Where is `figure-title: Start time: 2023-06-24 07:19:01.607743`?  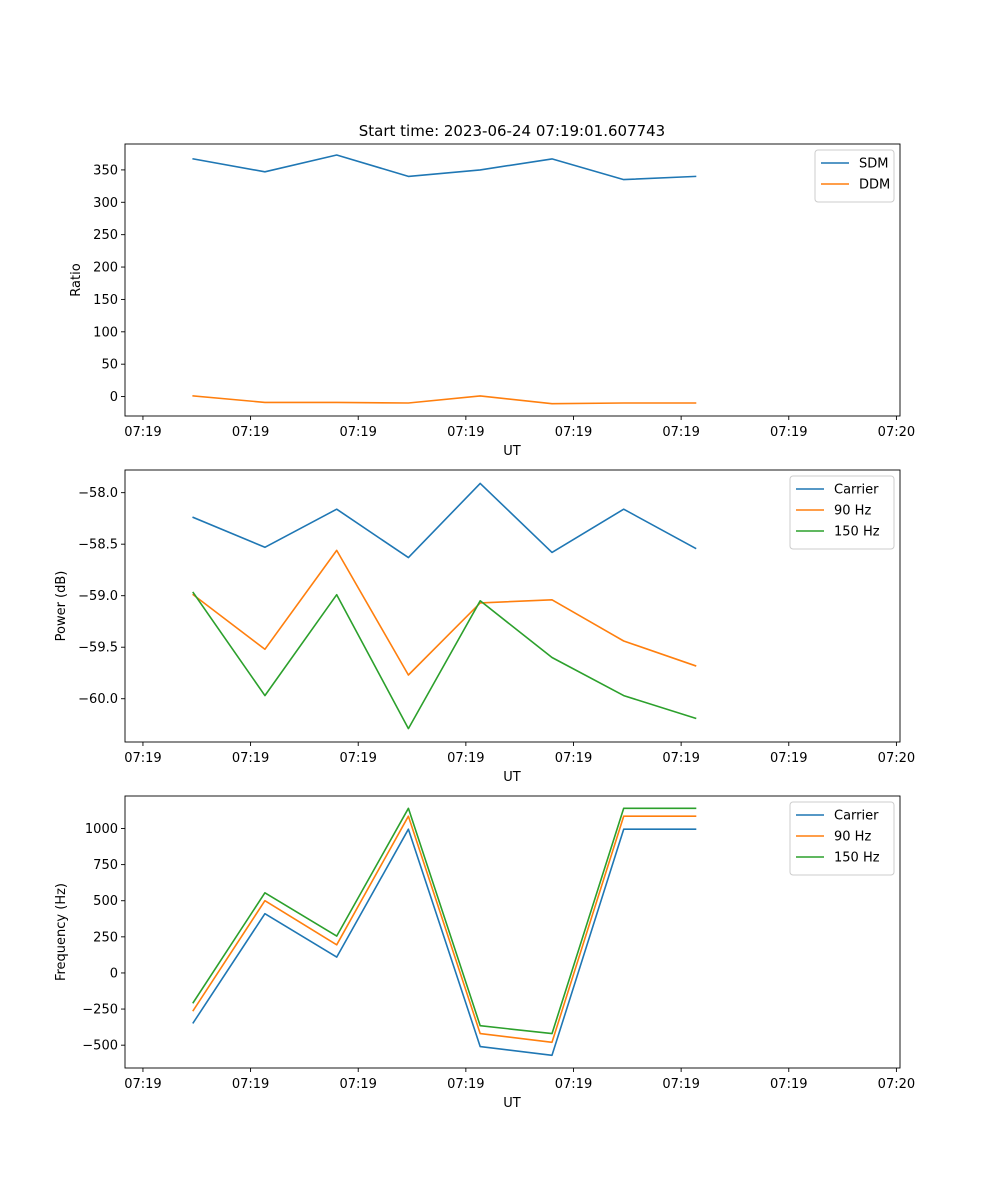 figure-title: Start time: 2023-06-24 07:19:01.607743 is located at coordinates (512, 131).